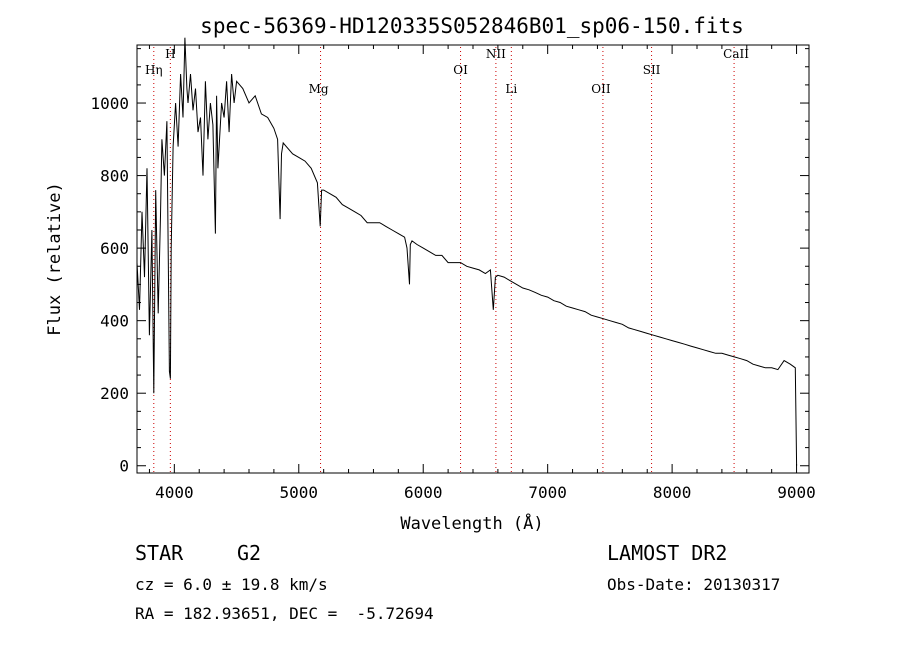  Describe the element at coordinates (174, 492) in the screenshot. I see `x-tick-label: 4000` at that location.